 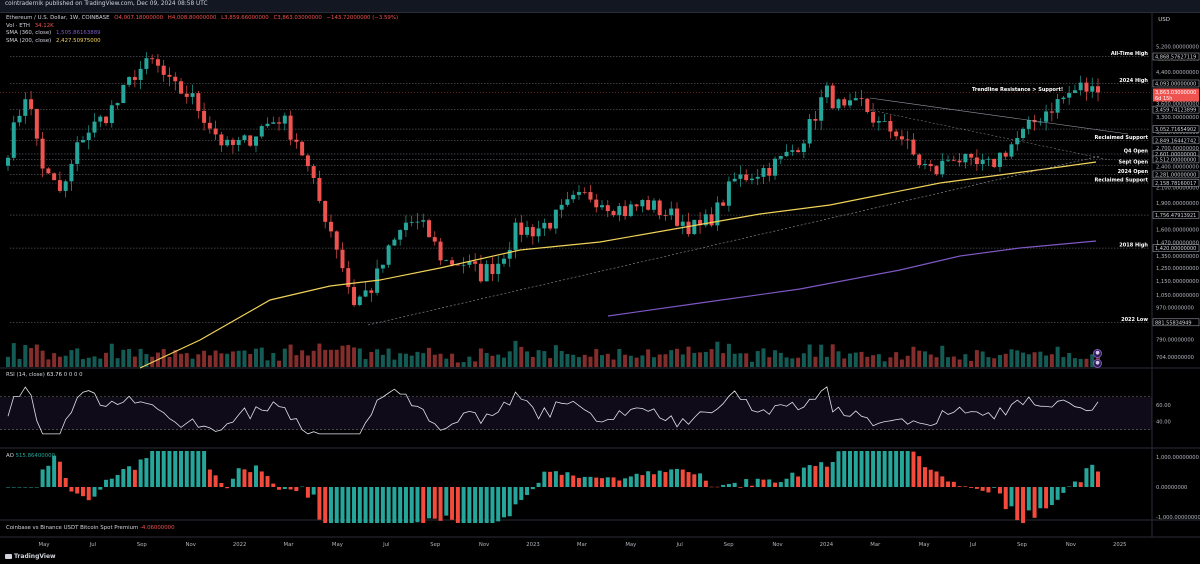 I want to click on tradingview-logo: TradingView, so click(x=30, y=556).